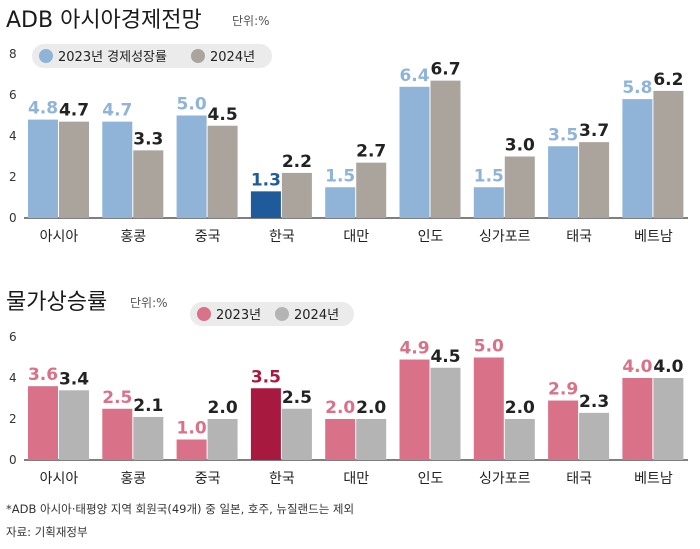  What do you see at coordinates (668, 80) in the screenshot?
I see `chart1-value-label: 6.2` at bounding box center [668, 80].